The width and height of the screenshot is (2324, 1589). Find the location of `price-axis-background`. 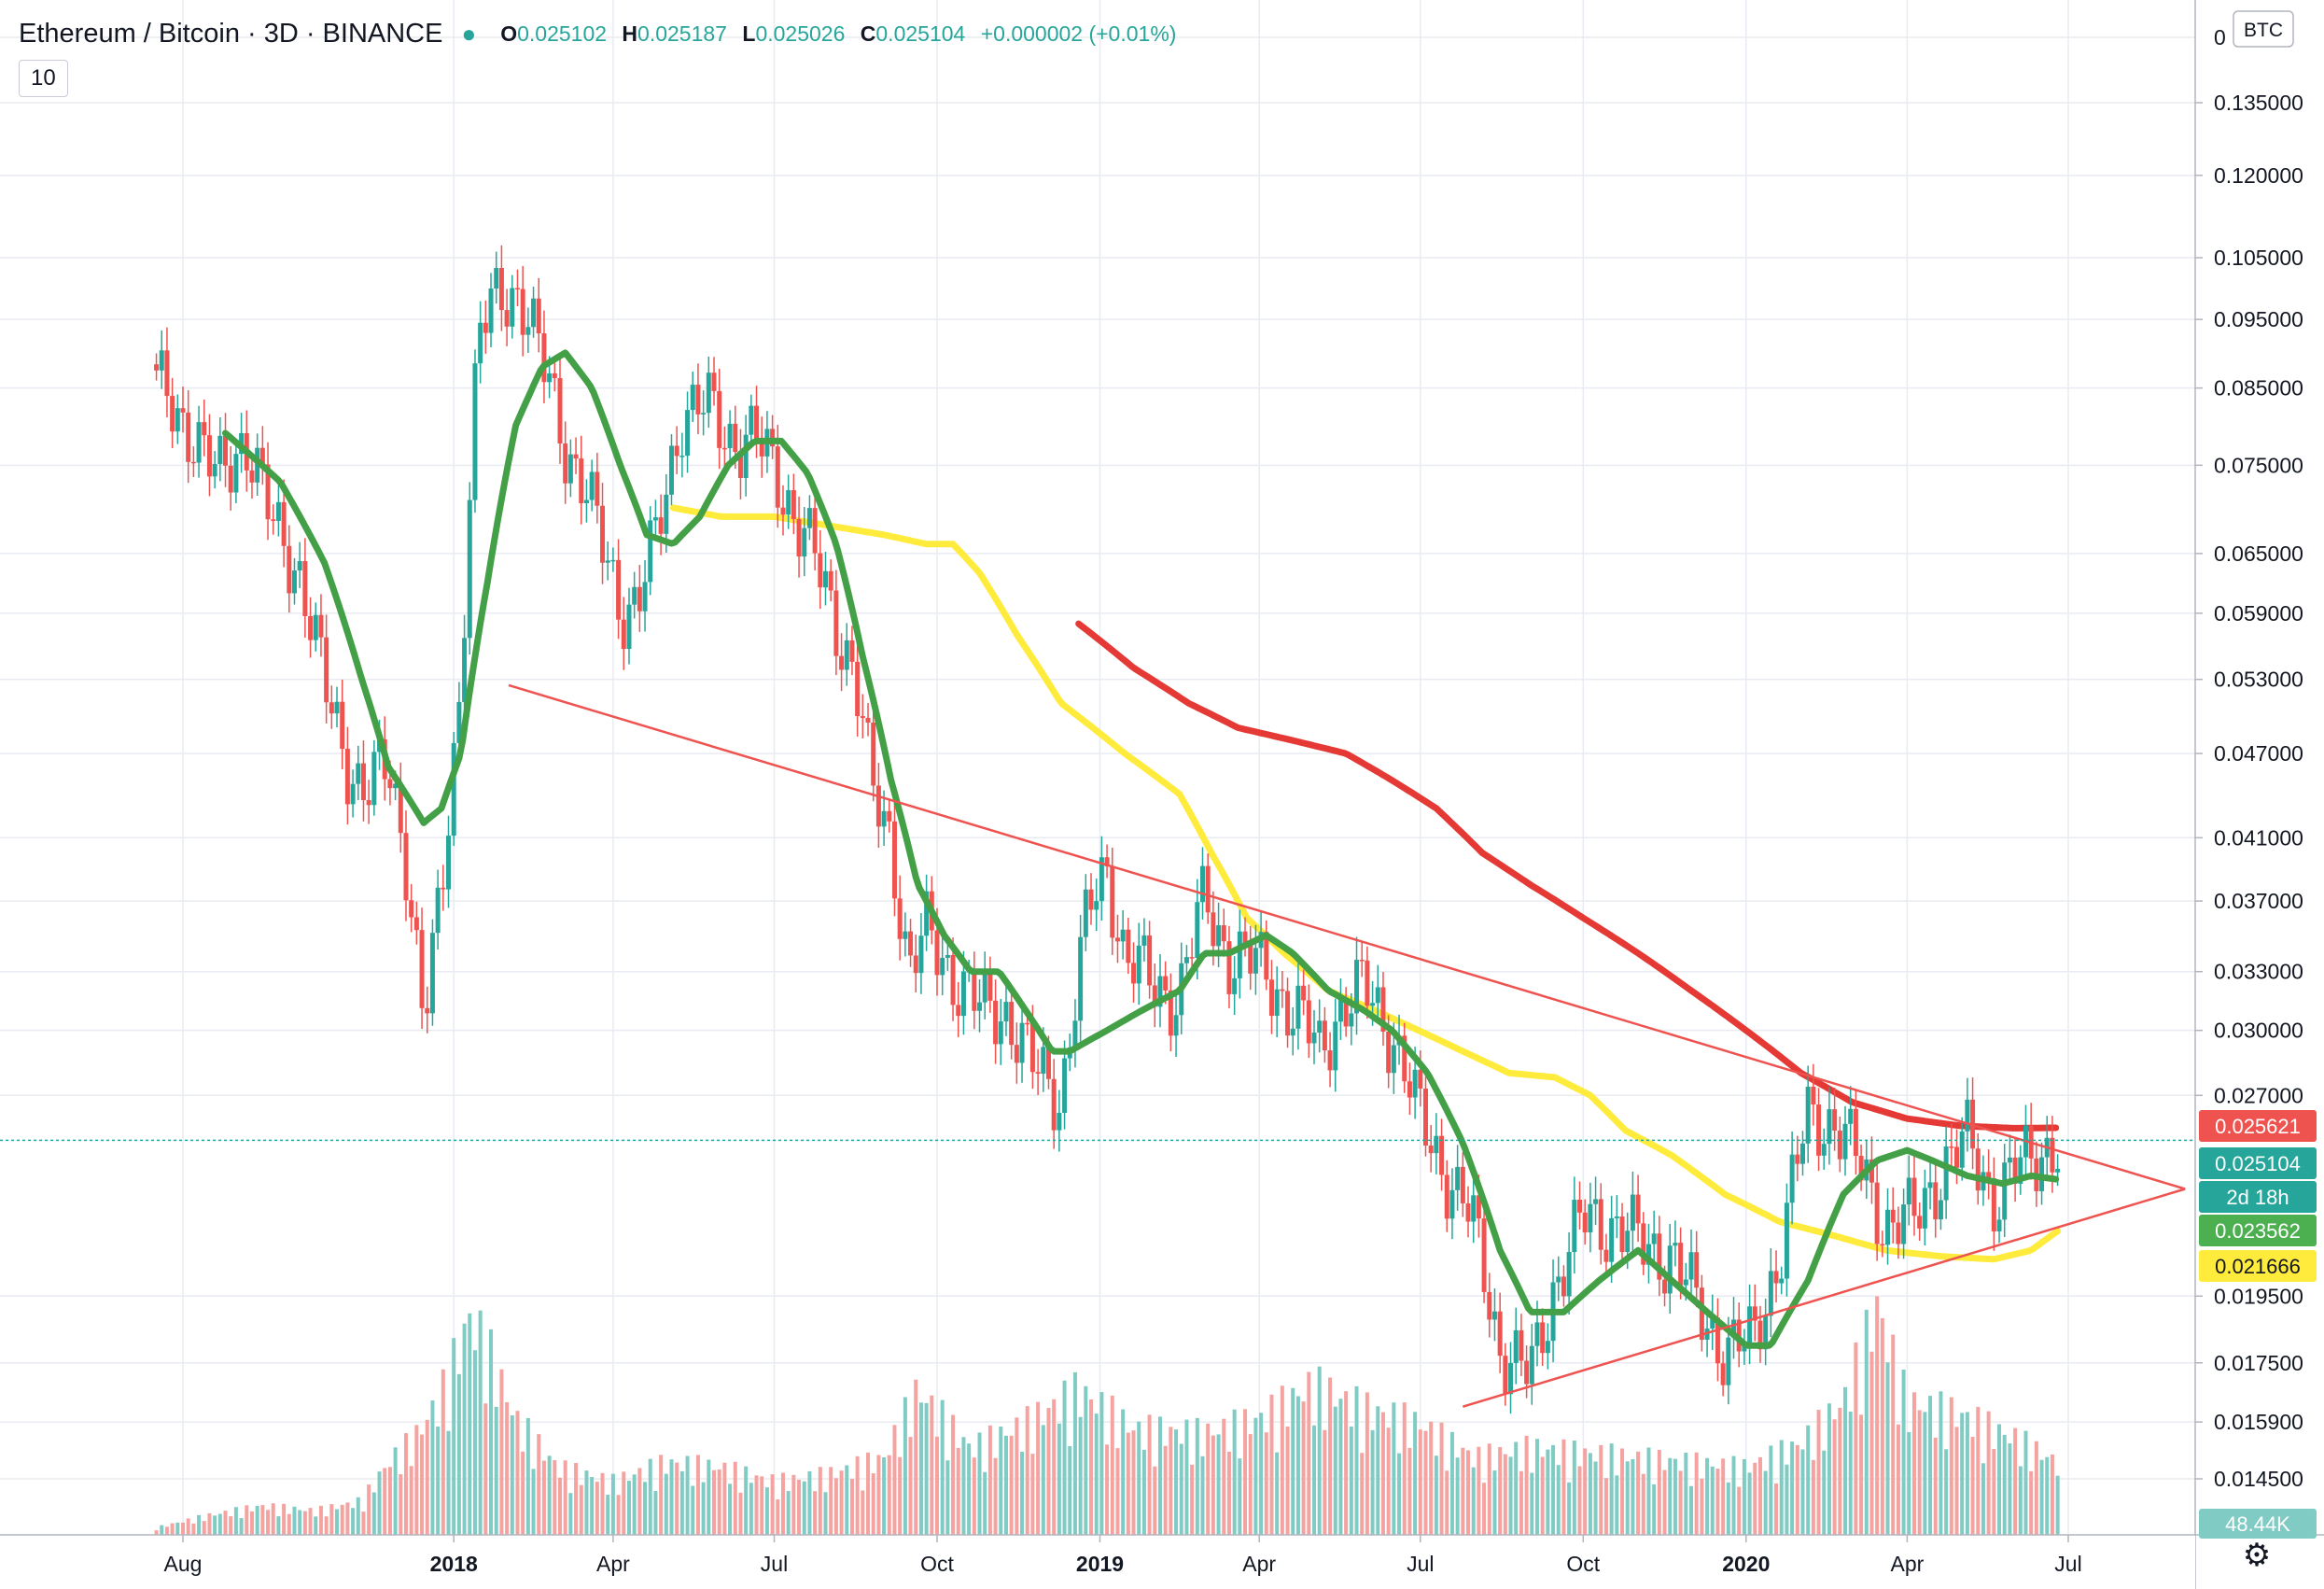

price-axis-background is located at coordinates (2259, 794).